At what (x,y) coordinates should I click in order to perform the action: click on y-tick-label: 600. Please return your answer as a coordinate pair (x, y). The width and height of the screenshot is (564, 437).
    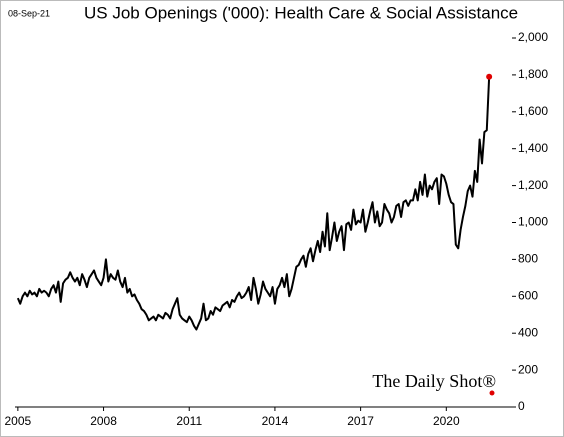
    Looking at the image, I should click on (528, 295).